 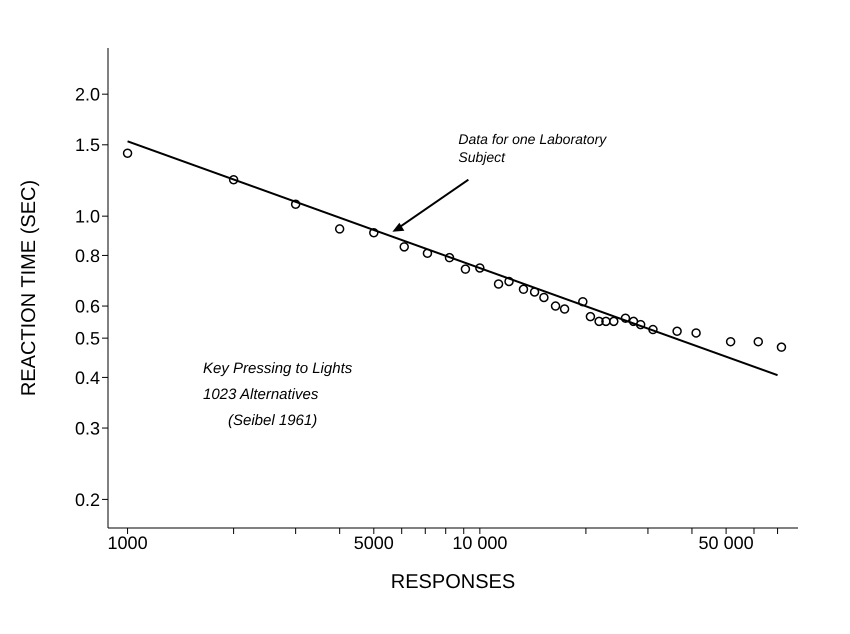 I want to click on y-tick-label: 1.5, so click(x=87, y=145).